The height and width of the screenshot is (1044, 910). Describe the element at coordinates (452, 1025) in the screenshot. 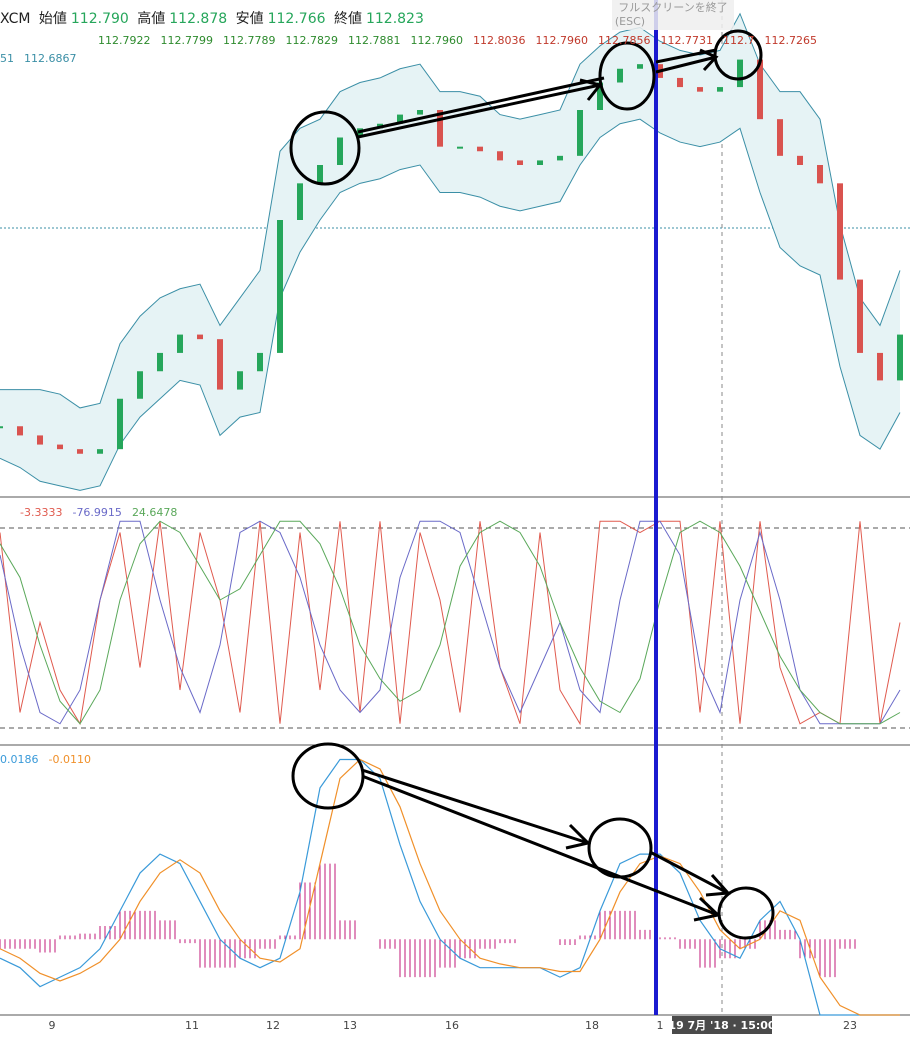

I see `x-tick-label: 16` at that location.